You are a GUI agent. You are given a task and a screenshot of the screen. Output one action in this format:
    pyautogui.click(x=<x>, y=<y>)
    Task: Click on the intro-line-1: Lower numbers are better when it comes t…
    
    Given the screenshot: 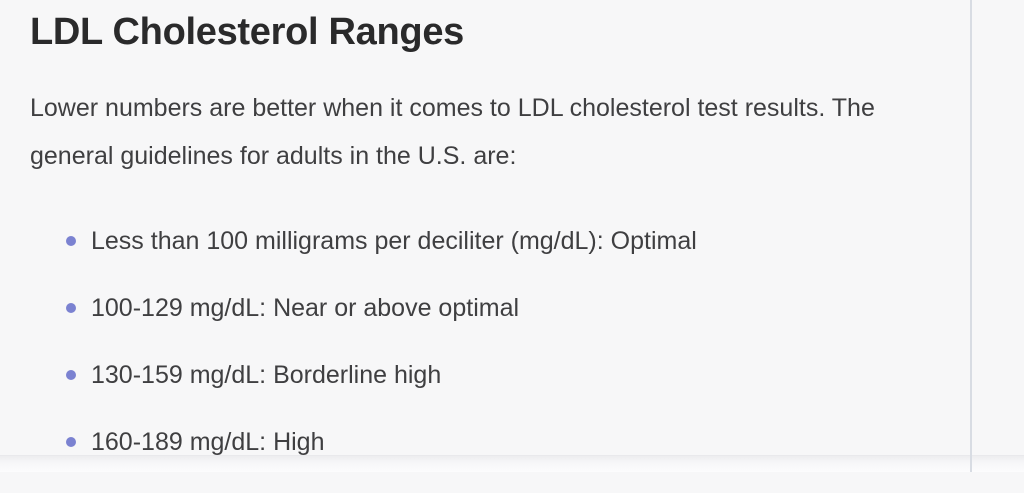 What is the action you would take?
    pyautogui.click(x=452, y=108)
    